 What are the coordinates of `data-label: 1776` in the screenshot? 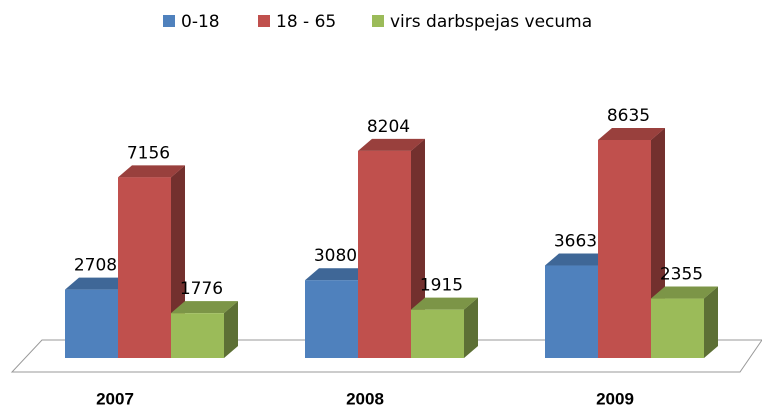 It's located at (201, 289).